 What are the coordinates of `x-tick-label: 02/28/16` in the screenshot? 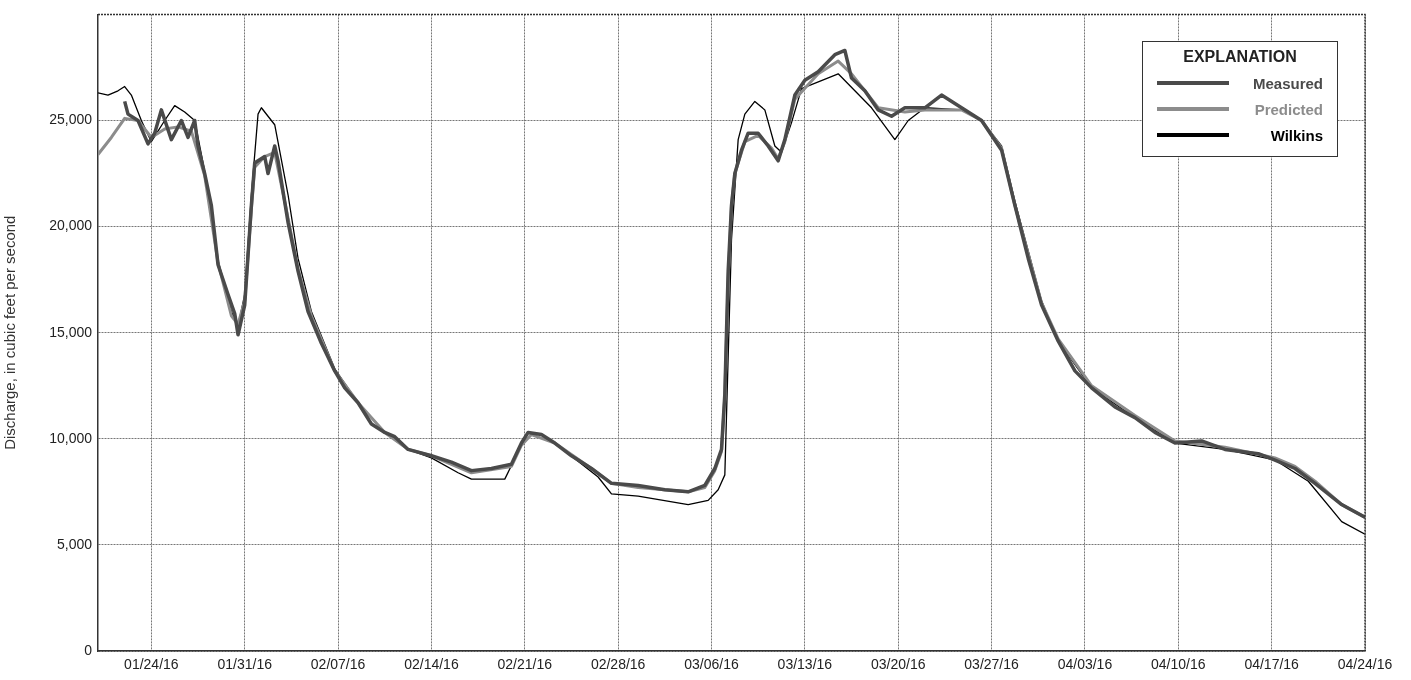 It's located at (618, 664).